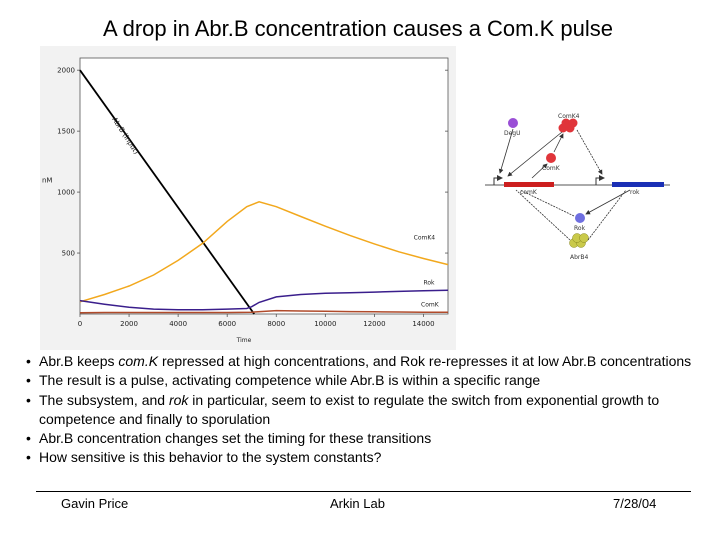  Describe the element at coordinates (264, 311) in the screenshot. I see `series-line-comk` at that location.